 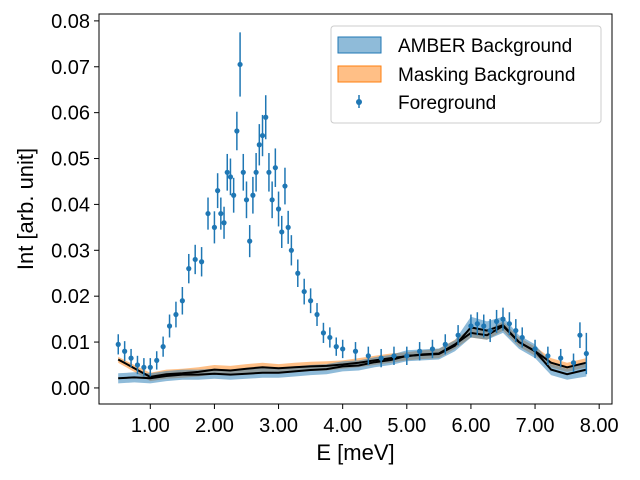 I want to click on legend-swatch-amber, so click(x=359, y=45).